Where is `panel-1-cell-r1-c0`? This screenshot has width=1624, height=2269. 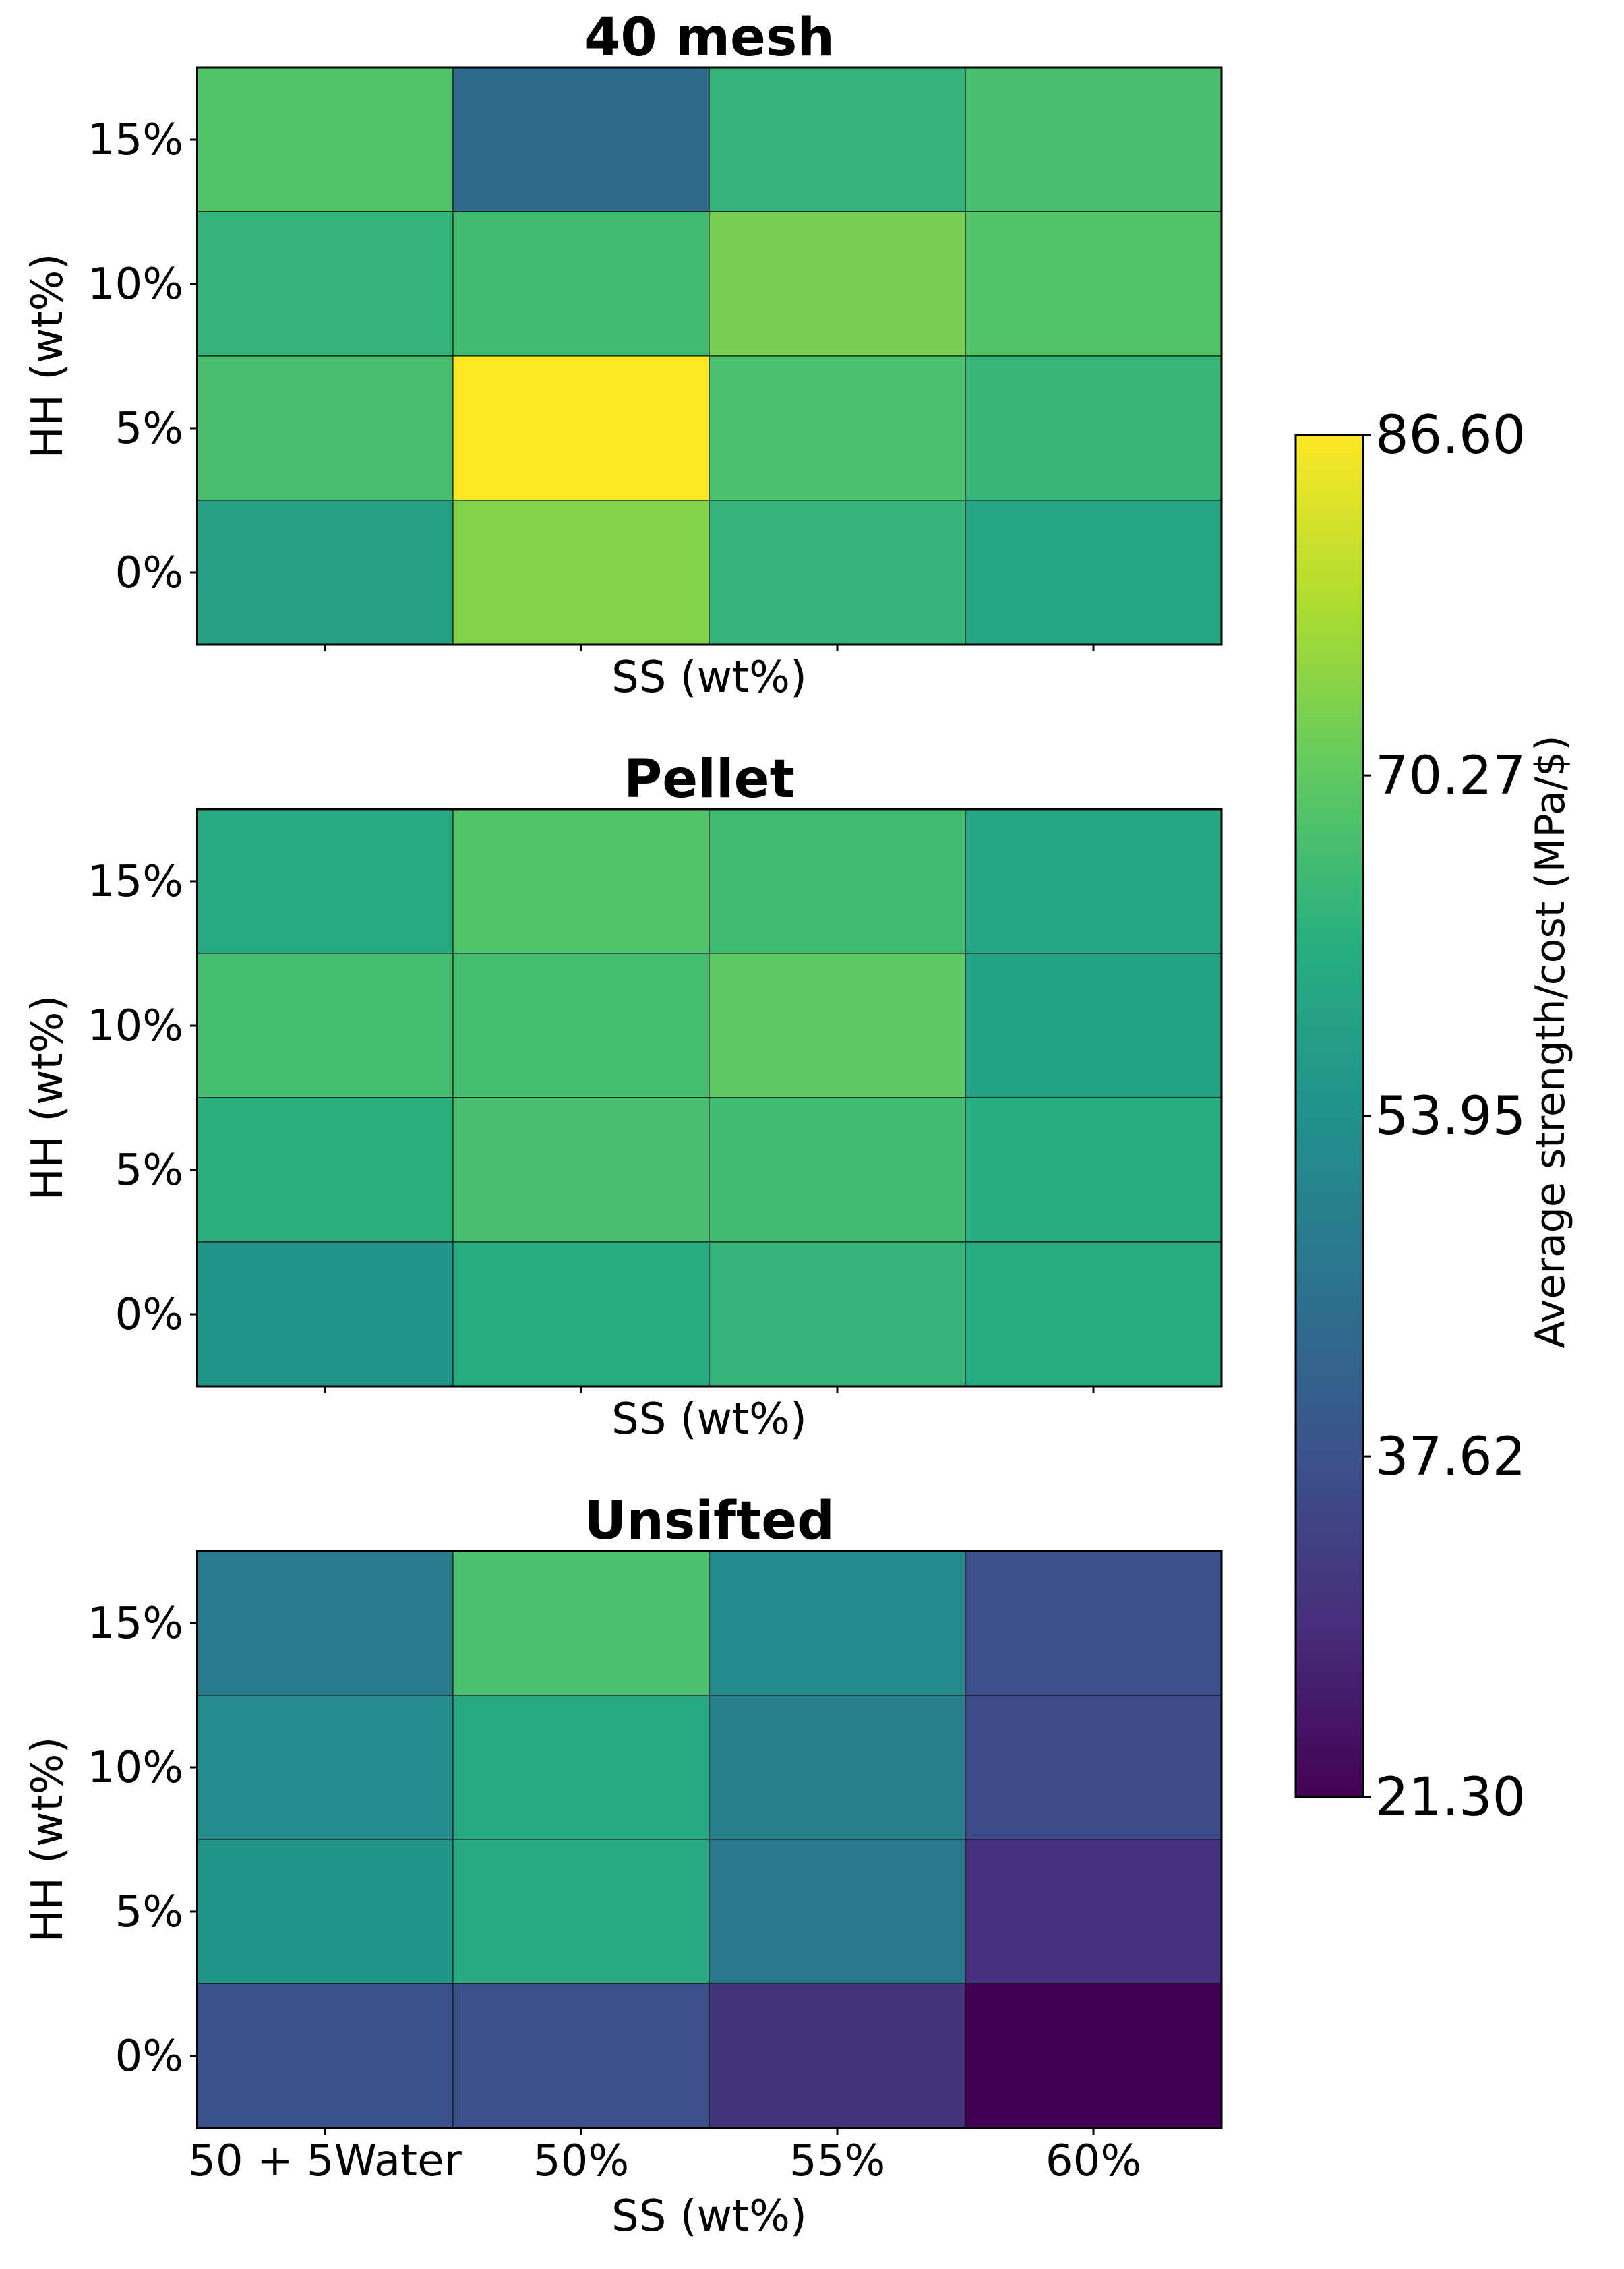 panel-1-cell-r1-c0 is located at coordinates (325, 1025).